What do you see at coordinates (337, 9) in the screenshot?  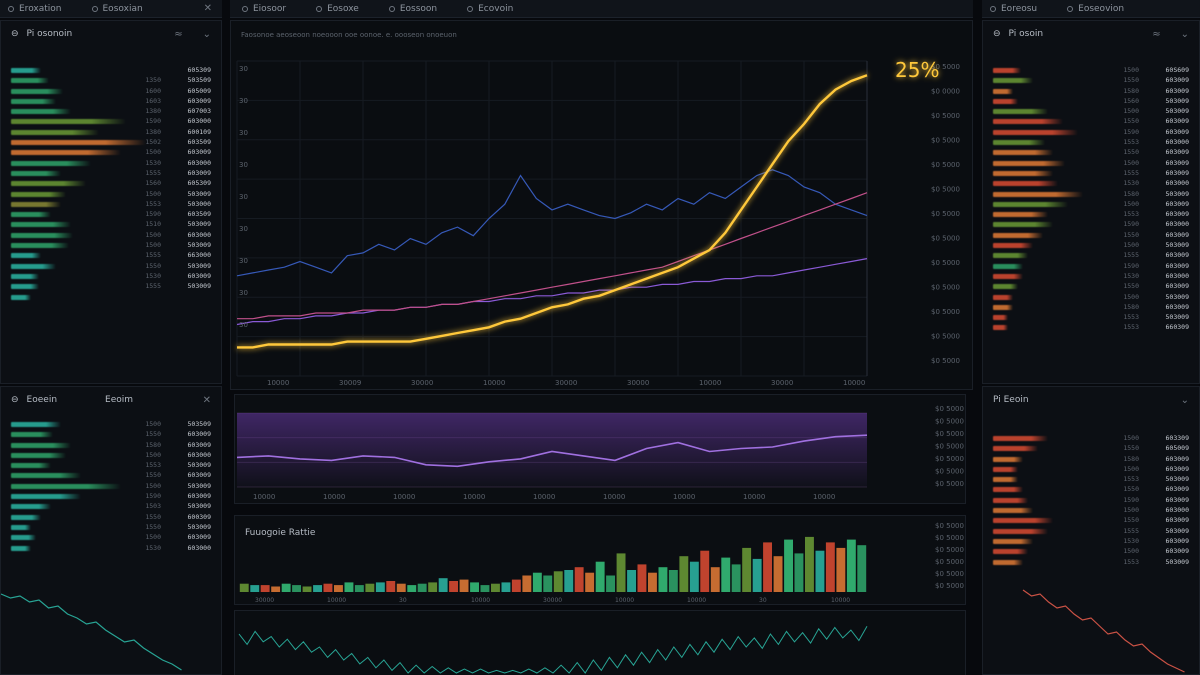 I see `tab-center-2: Eosoxe` at bounding box center [337, 9].